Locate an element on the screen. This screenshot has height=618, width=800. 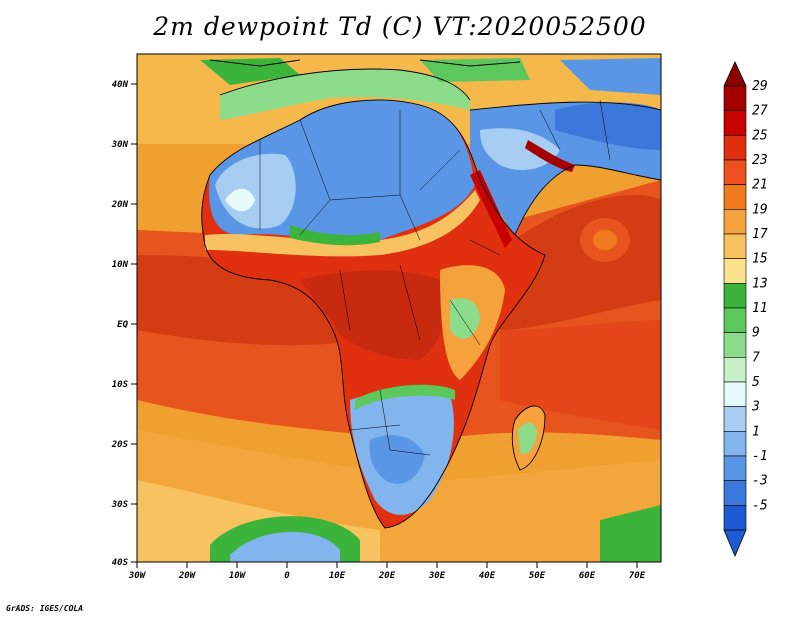
lat-label-30n: 30N is located at coordinates (120, 145).